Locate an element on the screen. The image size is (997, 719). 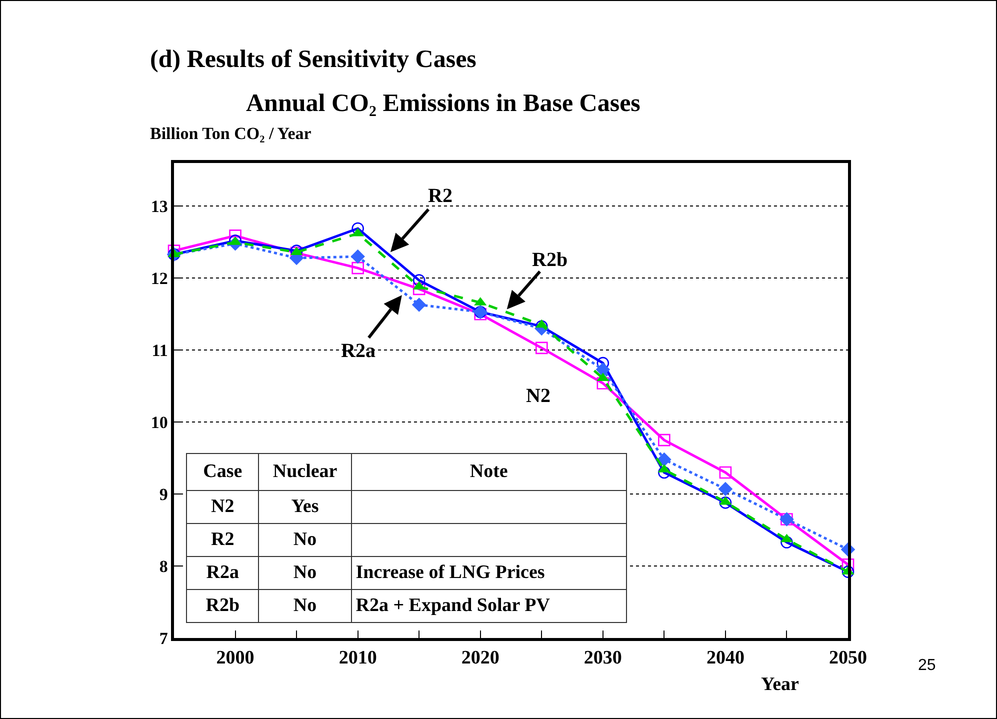
x-tick-label: 2020 is located at coordinates (480, 658).